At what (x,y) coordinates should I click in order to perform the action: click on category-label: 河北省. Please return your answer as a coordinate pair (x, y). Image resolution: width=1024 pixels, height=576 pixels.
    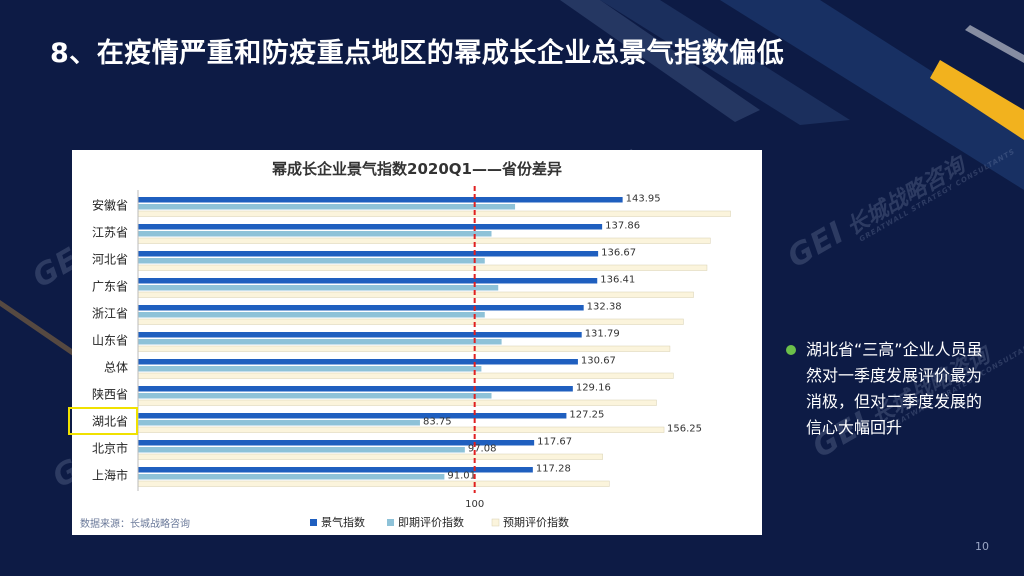
    Looking at the image, I should click on (110, 260).